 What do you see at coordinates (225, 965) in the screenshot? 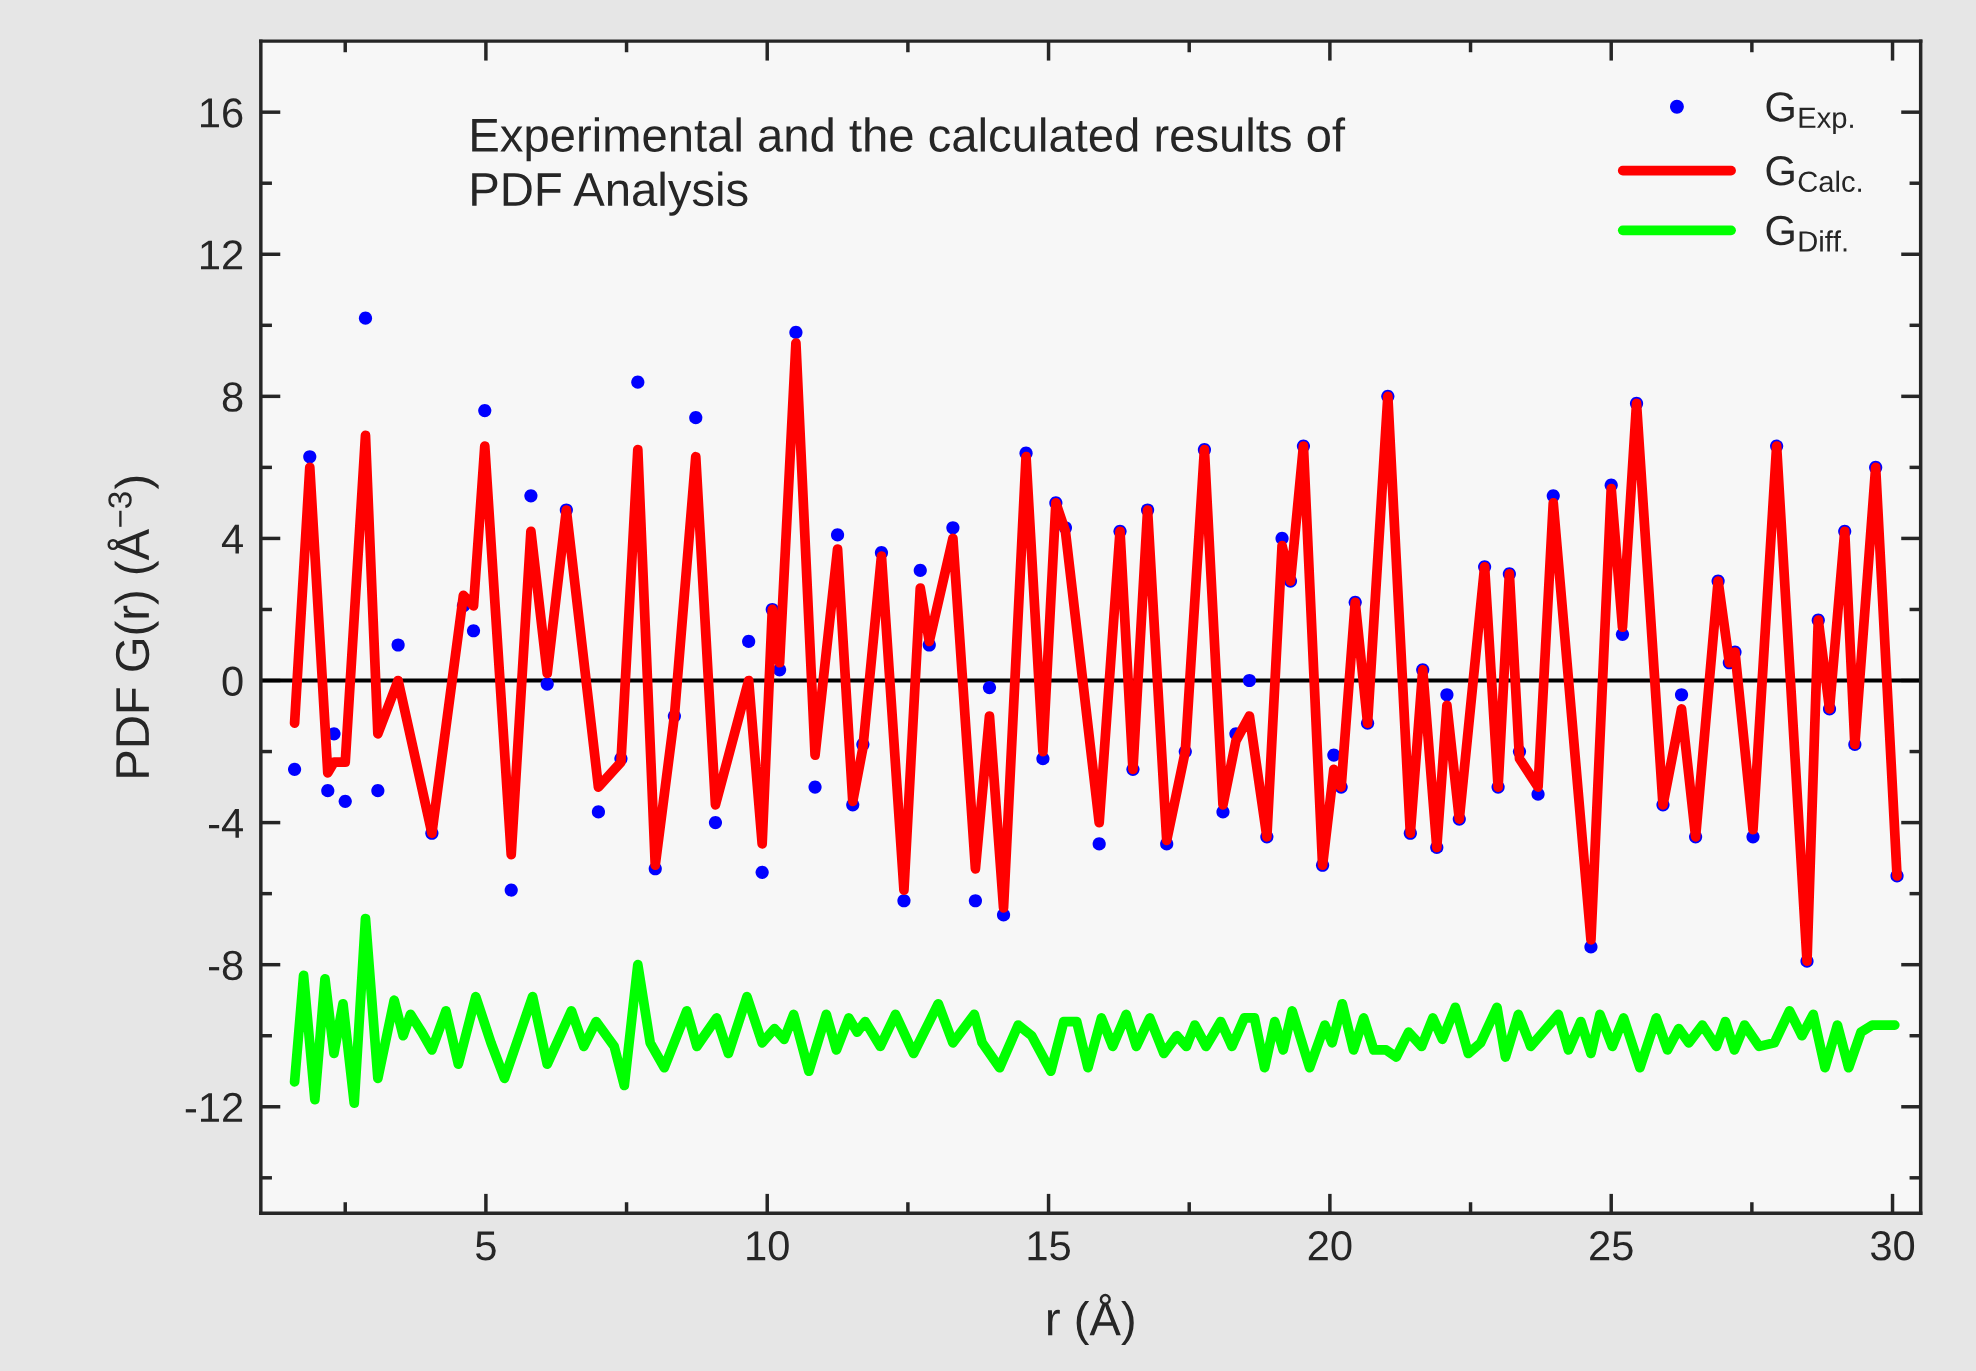
I see `y-tick-label: -8` at bounding box center [225, 965].